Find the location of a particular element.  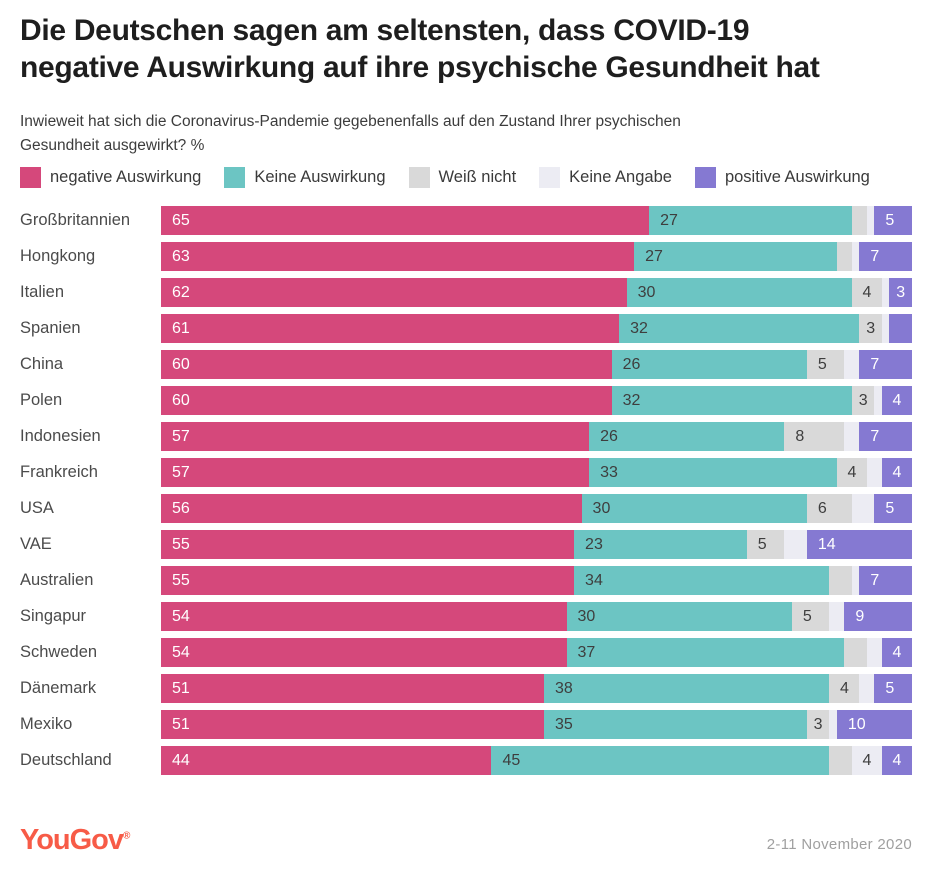

stacked-bar: 44 45 4 4 is located at coordinates (536, 760).